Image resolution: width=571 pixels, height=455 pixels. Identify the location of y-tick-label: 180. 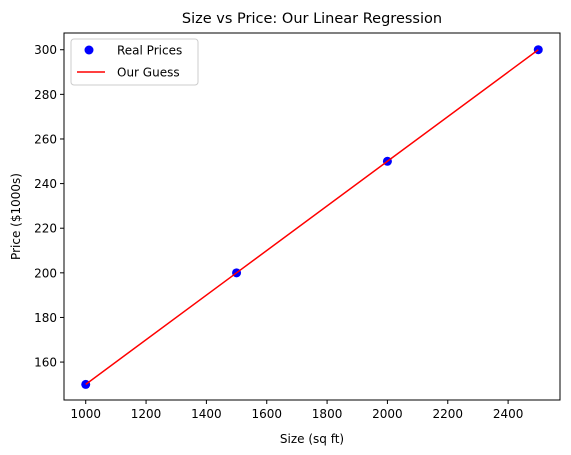
(45, 318).